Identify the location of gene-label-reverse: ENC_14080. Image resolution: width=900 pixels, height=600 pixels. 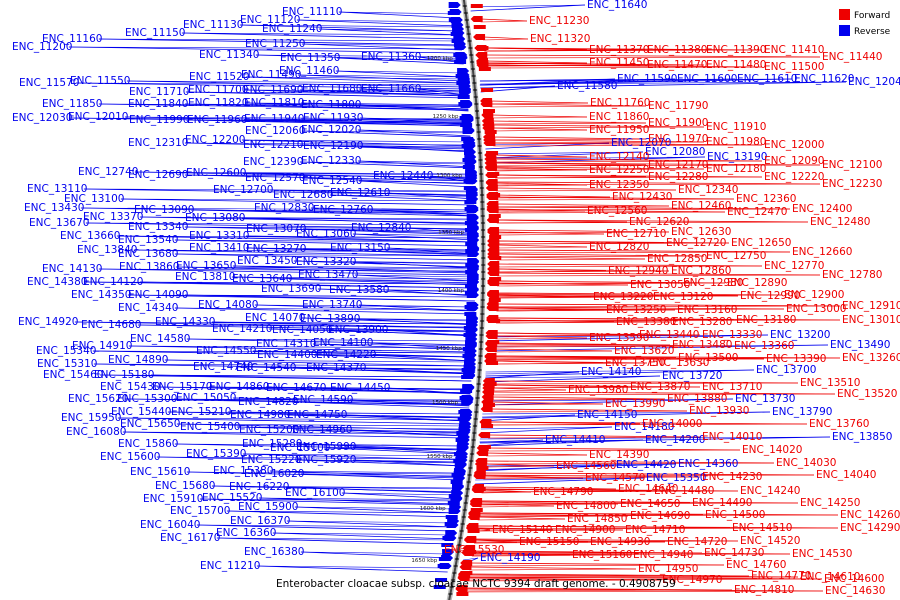
(228, 305).